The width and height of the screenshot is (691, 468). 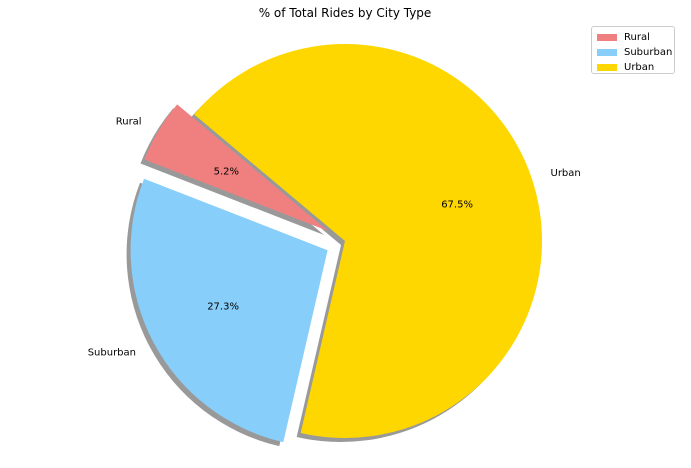 I want to click on legend-label-rural: Rural, so click(x=637, y=37).